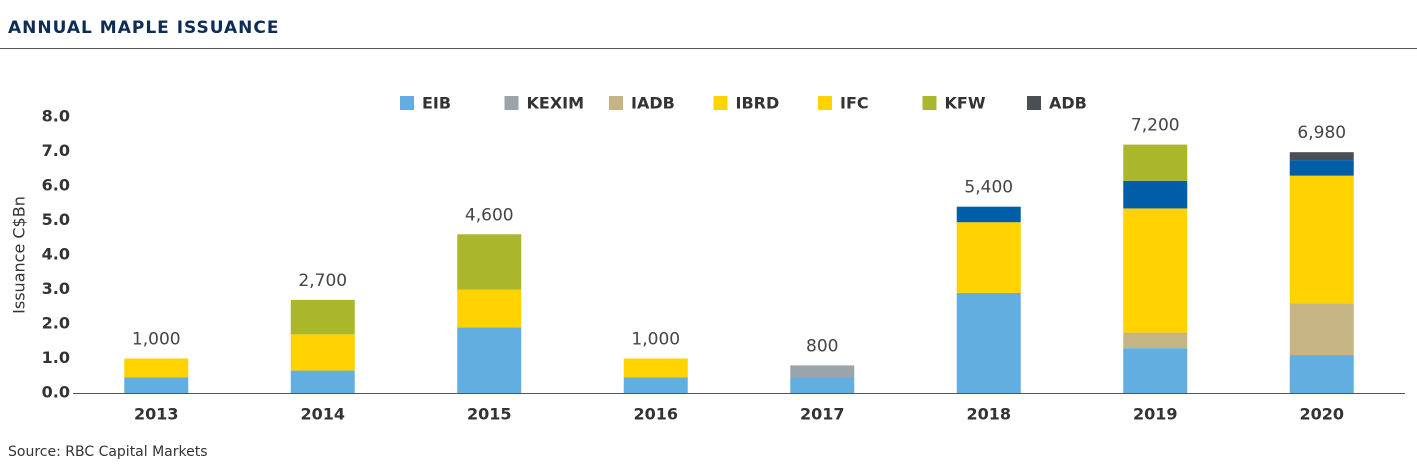  Describe the element at coordinates (758, 103) in the screenshot. I see `legend-label: IBRD` at that location.